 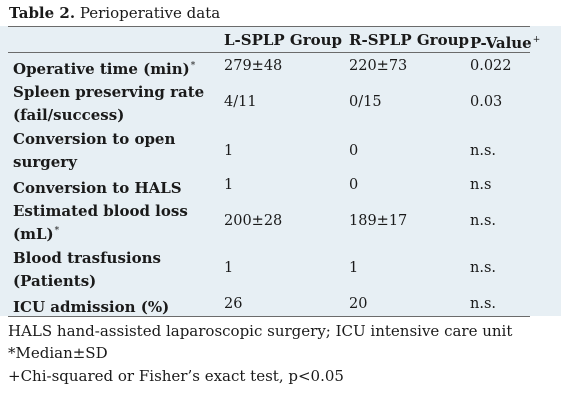 I want to click on column-header-r-splp: R-SPLP Group, so click(x=409, y=40).